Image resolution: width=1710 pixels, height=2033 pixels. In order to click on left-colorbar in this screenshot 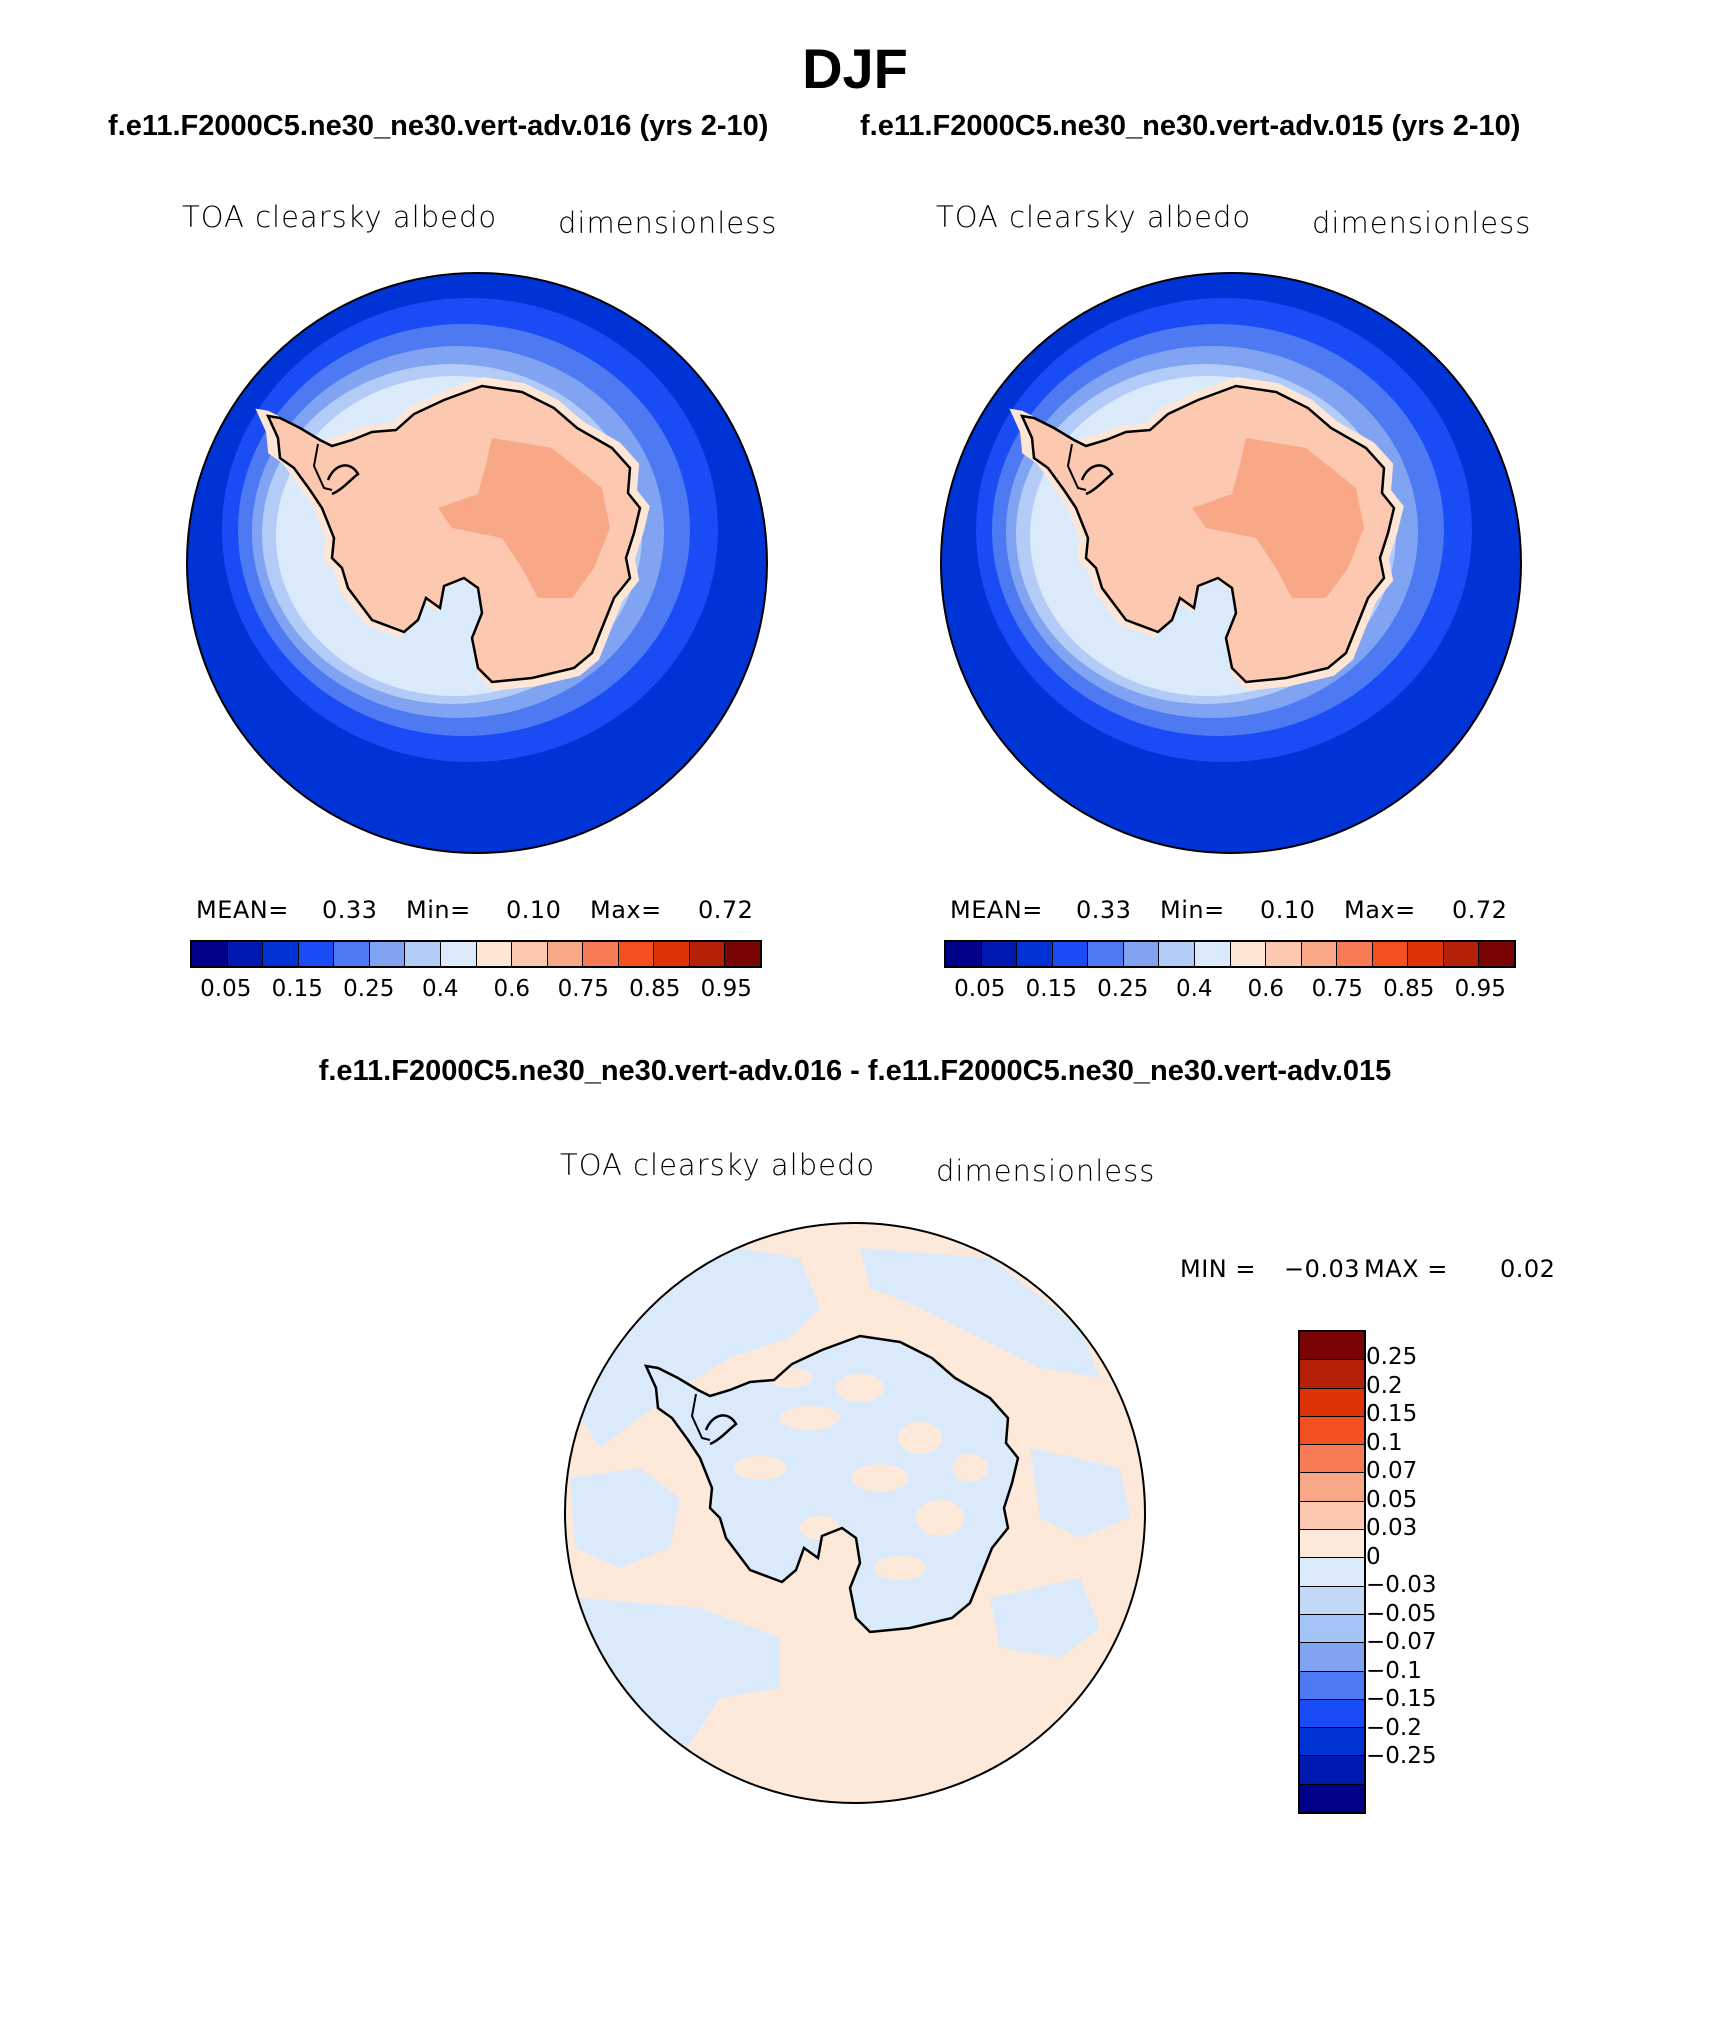, I will do `click(476, 954)`.